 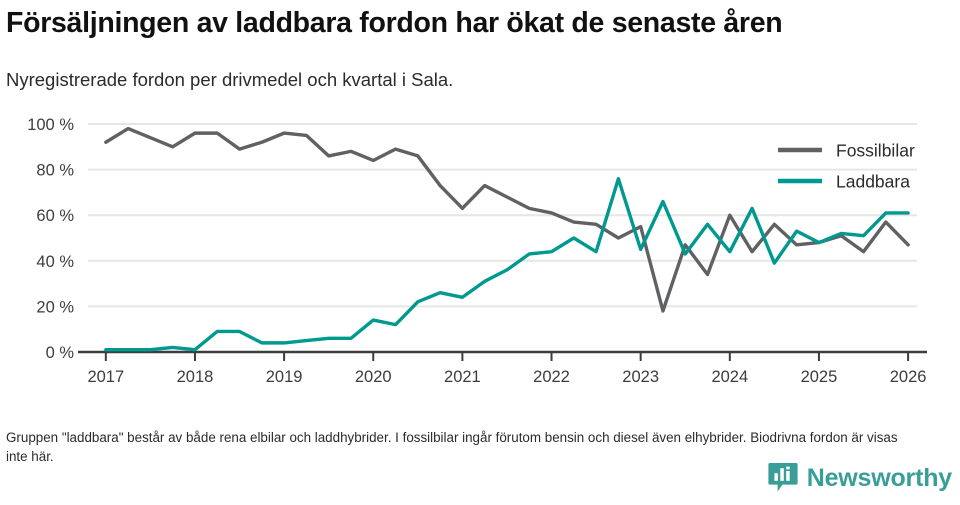 I want to click on x-tick-label: 2020, so click(x=373, y=377).